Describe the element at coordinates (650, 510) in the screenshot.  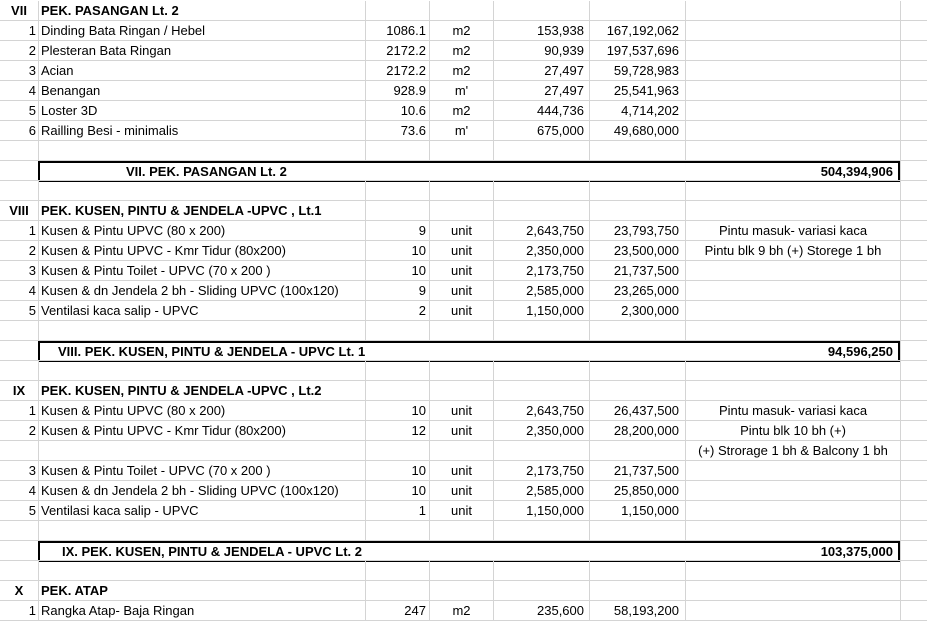
I see `item-total: 1,150,000` at that location.